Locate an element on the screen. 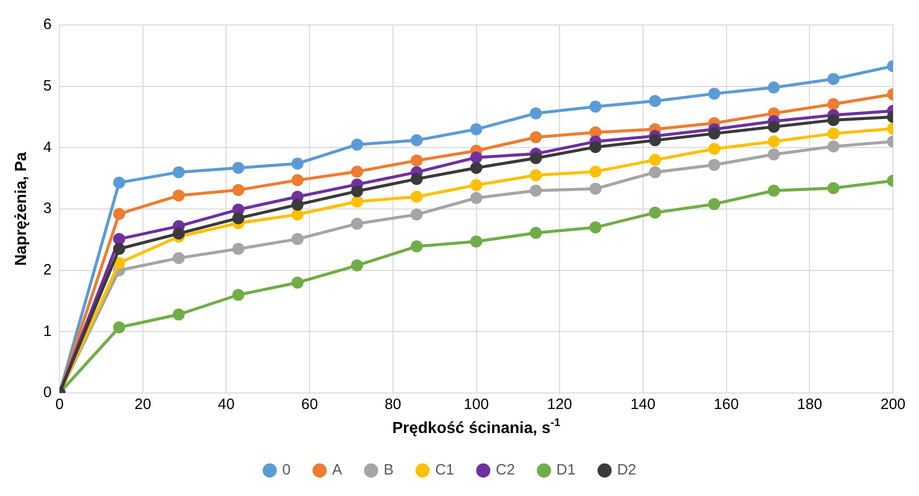 The image size is (919, 496). x-tick-label: 0 is located at coordinates (59, 405).